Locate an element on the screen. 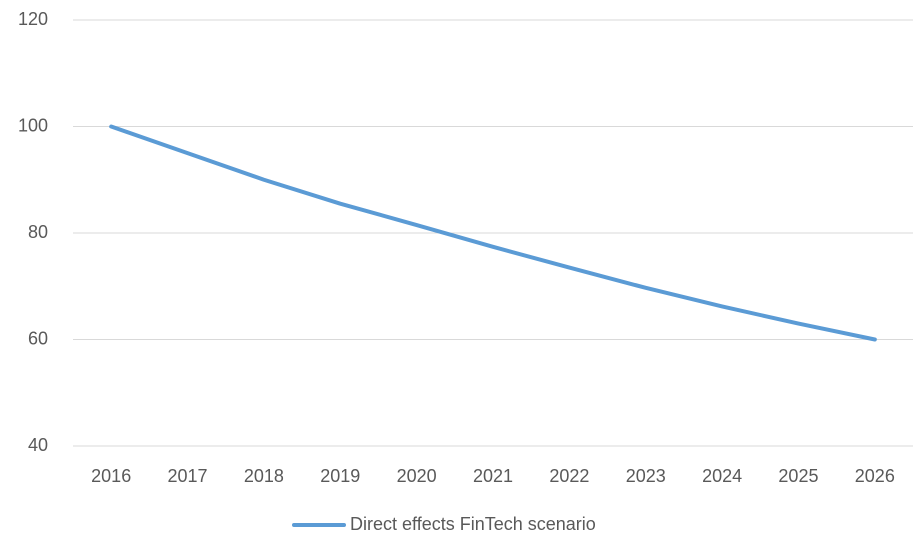 The width and height of the screenshot is (913, 540). y-tick-label: 100 is located at coordinates (33, 125).